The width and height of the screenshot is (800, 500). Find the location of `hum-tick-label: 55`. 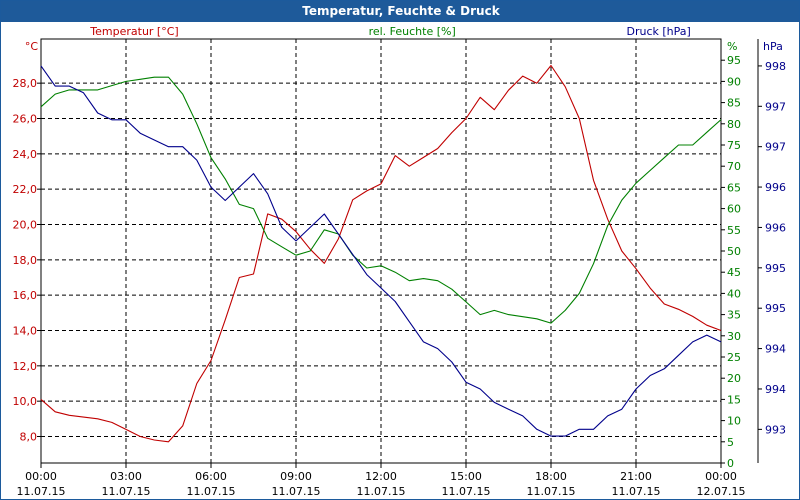

hum-tick-label: 55 is located at coordinates (734, 230).